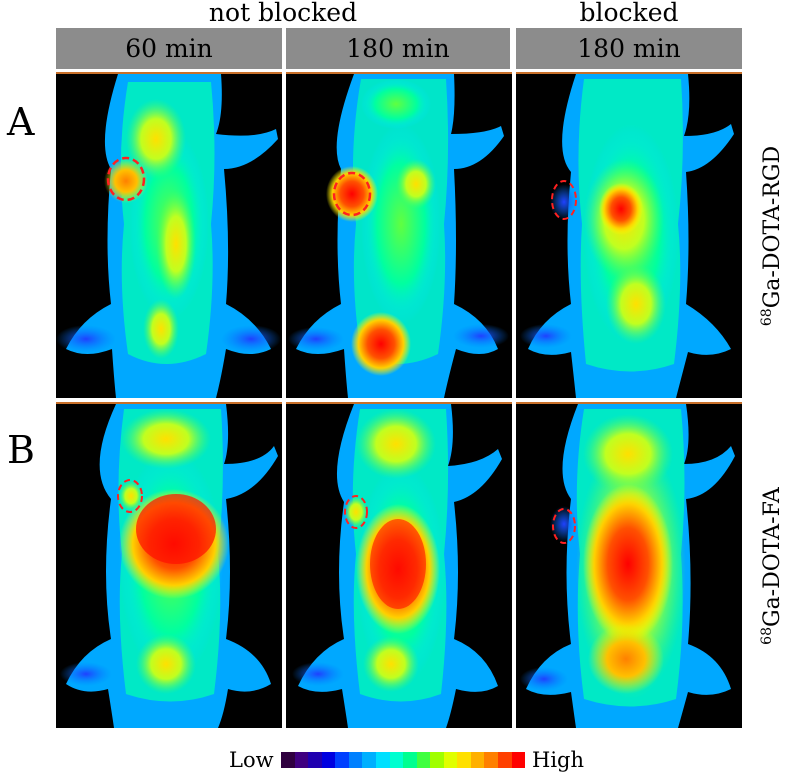 The image size is (792, 776). I want to click on tracer-label-rgd-text: Ga-DOTA-RGD, so click(773, 227).